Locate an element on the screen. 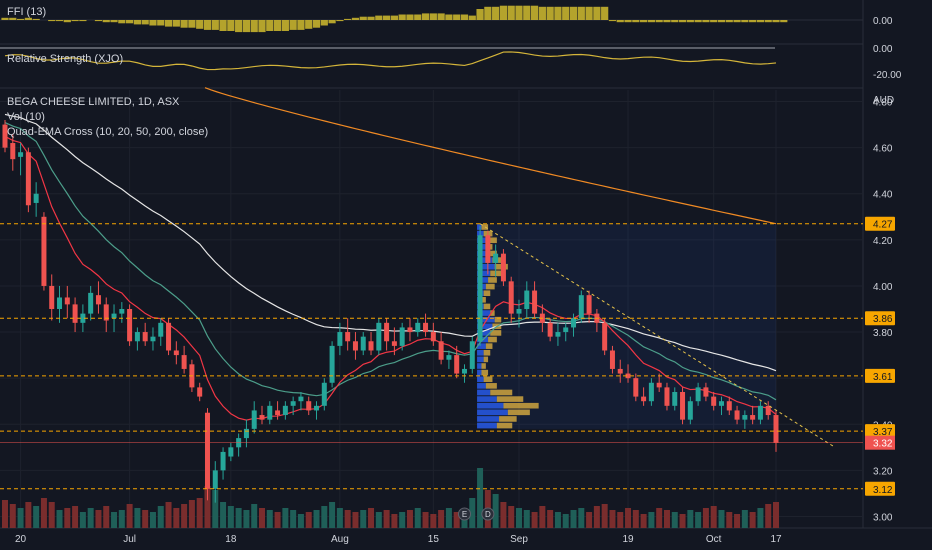 The image size is (932, 550). volume-indicator-label: Vol (10) is located at coordinates (26, 117).